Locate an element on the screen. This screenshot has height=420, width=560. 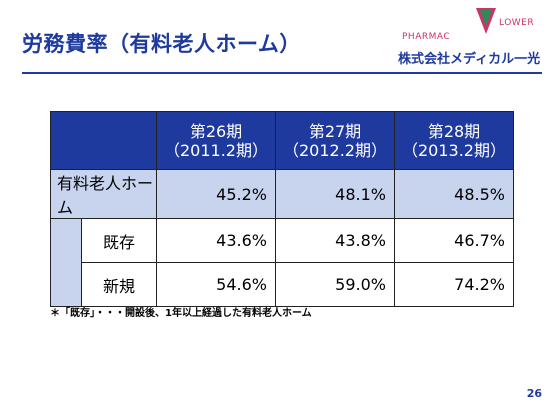
cell-value: 48.1% is located at coordinates (335, 194).